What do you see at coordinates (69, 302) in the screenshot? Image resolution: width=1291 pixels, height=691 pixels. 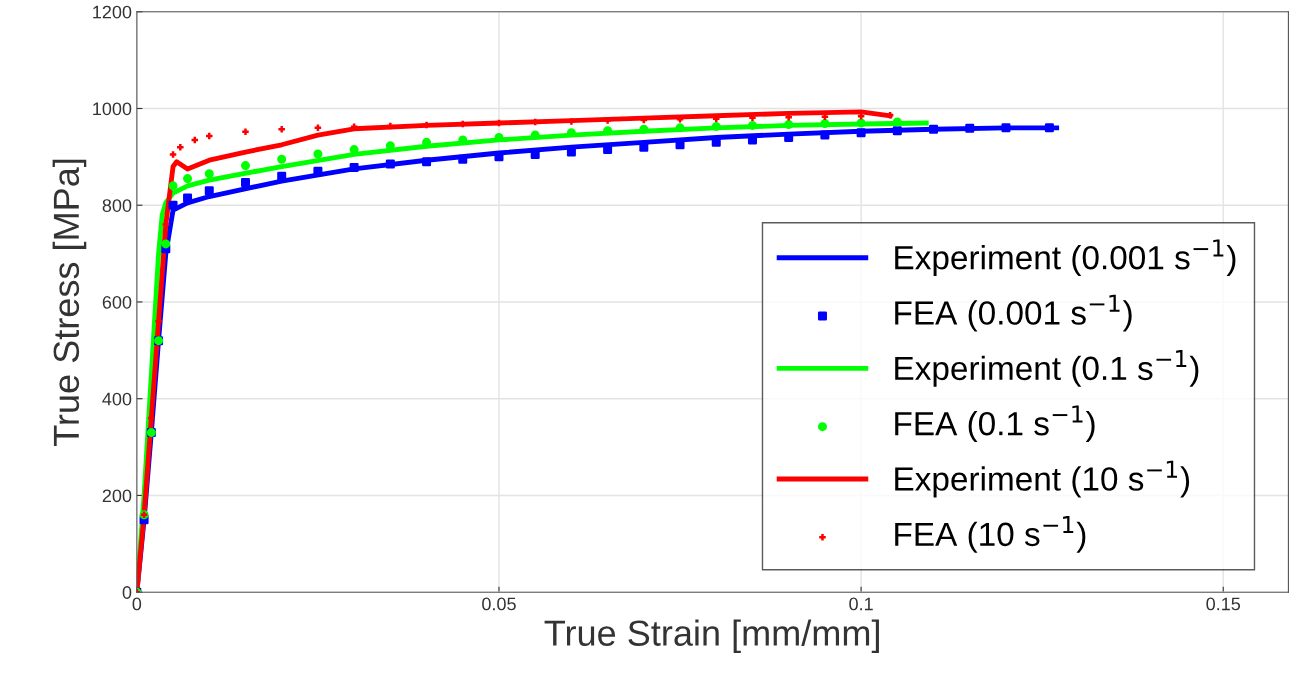 I see `y-axis-title: True Stress [MPa]` at bounding box center [69, 302].